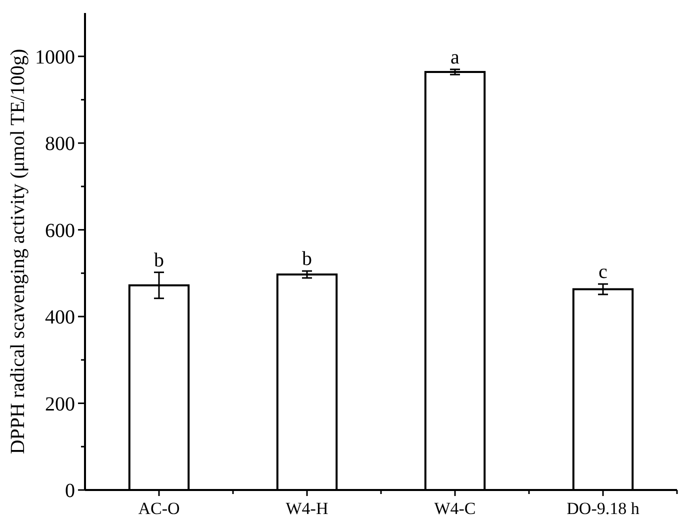 This screenshot has width=679, height=523. I want to click on y-tick-label: 400, so click(60, 317).